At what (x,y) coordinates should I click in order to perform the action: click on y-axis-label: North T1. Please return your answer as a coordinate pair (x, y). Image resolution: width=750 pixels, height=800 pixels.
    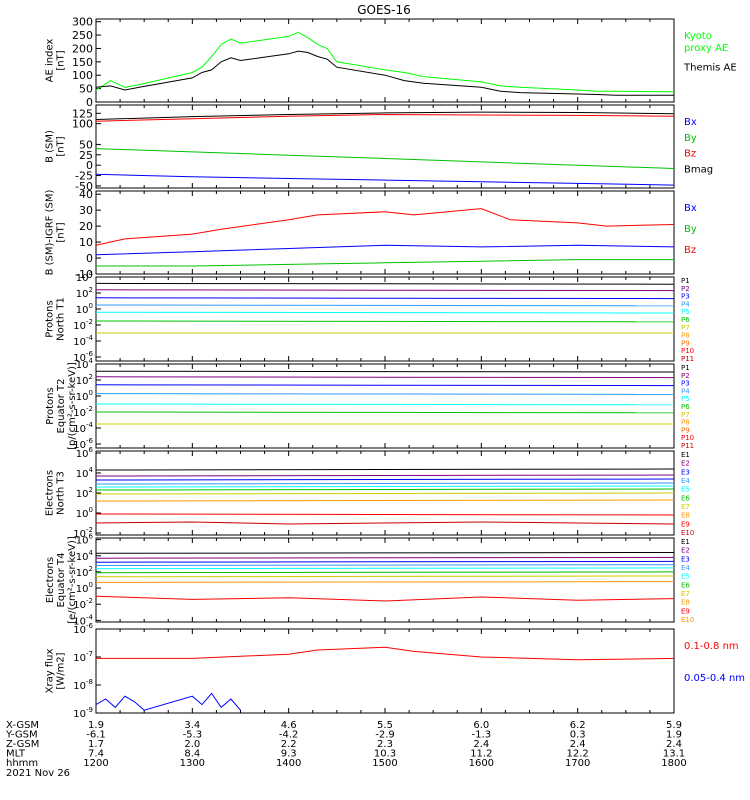
    Looking at the image, I should click on (61, 319).